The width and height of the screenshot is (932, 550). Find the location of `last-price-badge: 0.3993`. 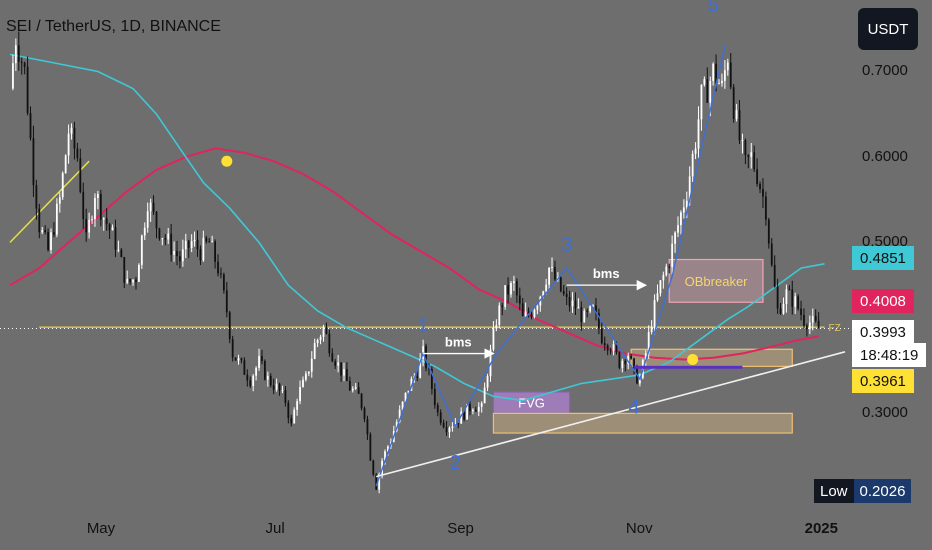

last-price-badge: 0.3993 is located at coordinates (883, 332).